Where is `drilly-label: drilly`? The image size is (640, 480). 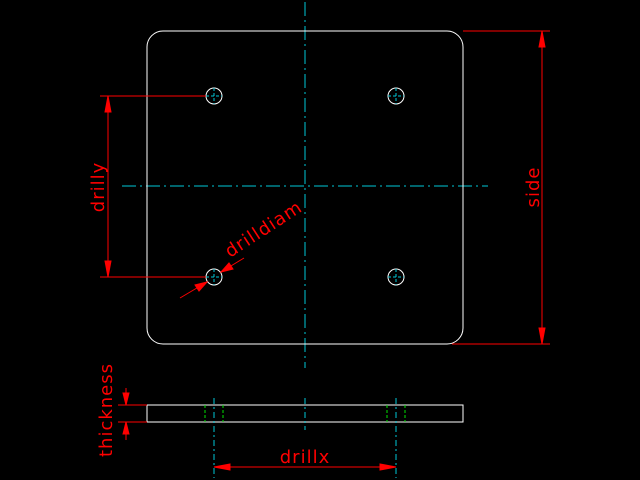 drilly-label: drilly is located at coordinates (98, 187).